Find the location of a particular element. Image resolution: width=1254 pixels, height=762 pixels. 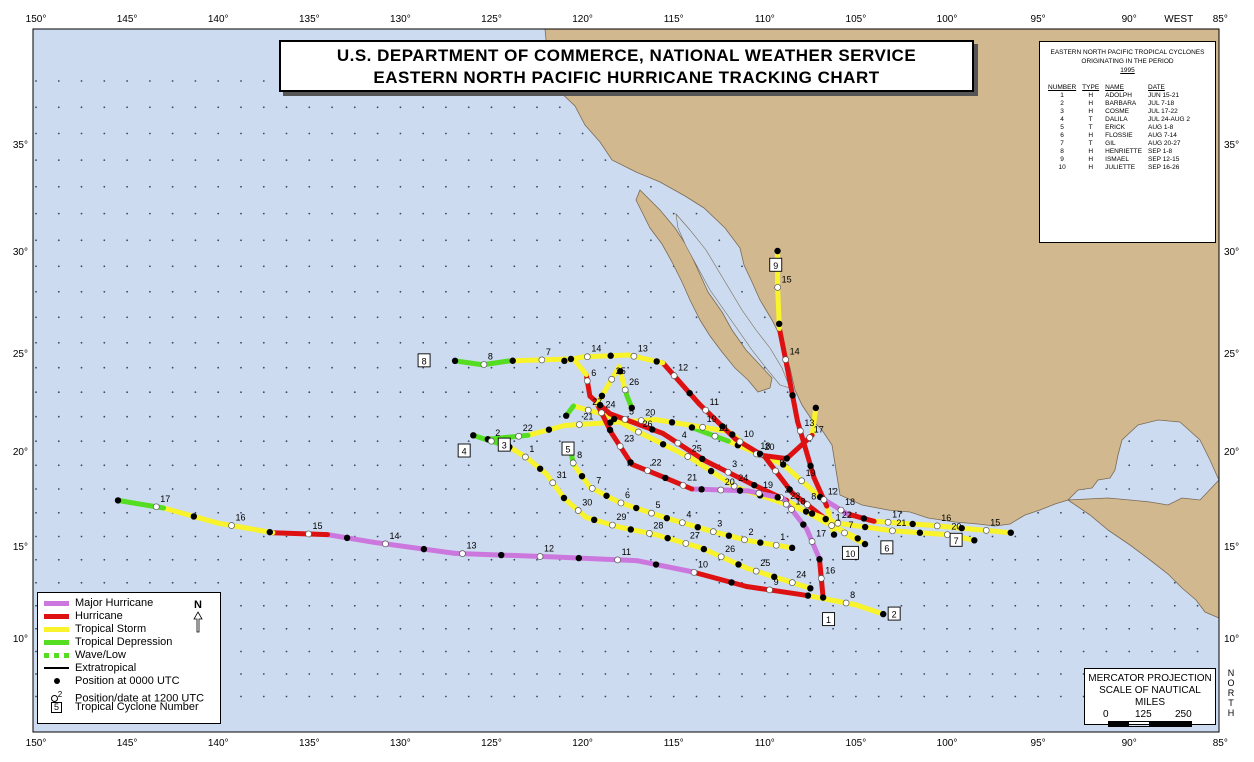

lon-tick-label-top: 85° is located at coordinates (1220, 19).